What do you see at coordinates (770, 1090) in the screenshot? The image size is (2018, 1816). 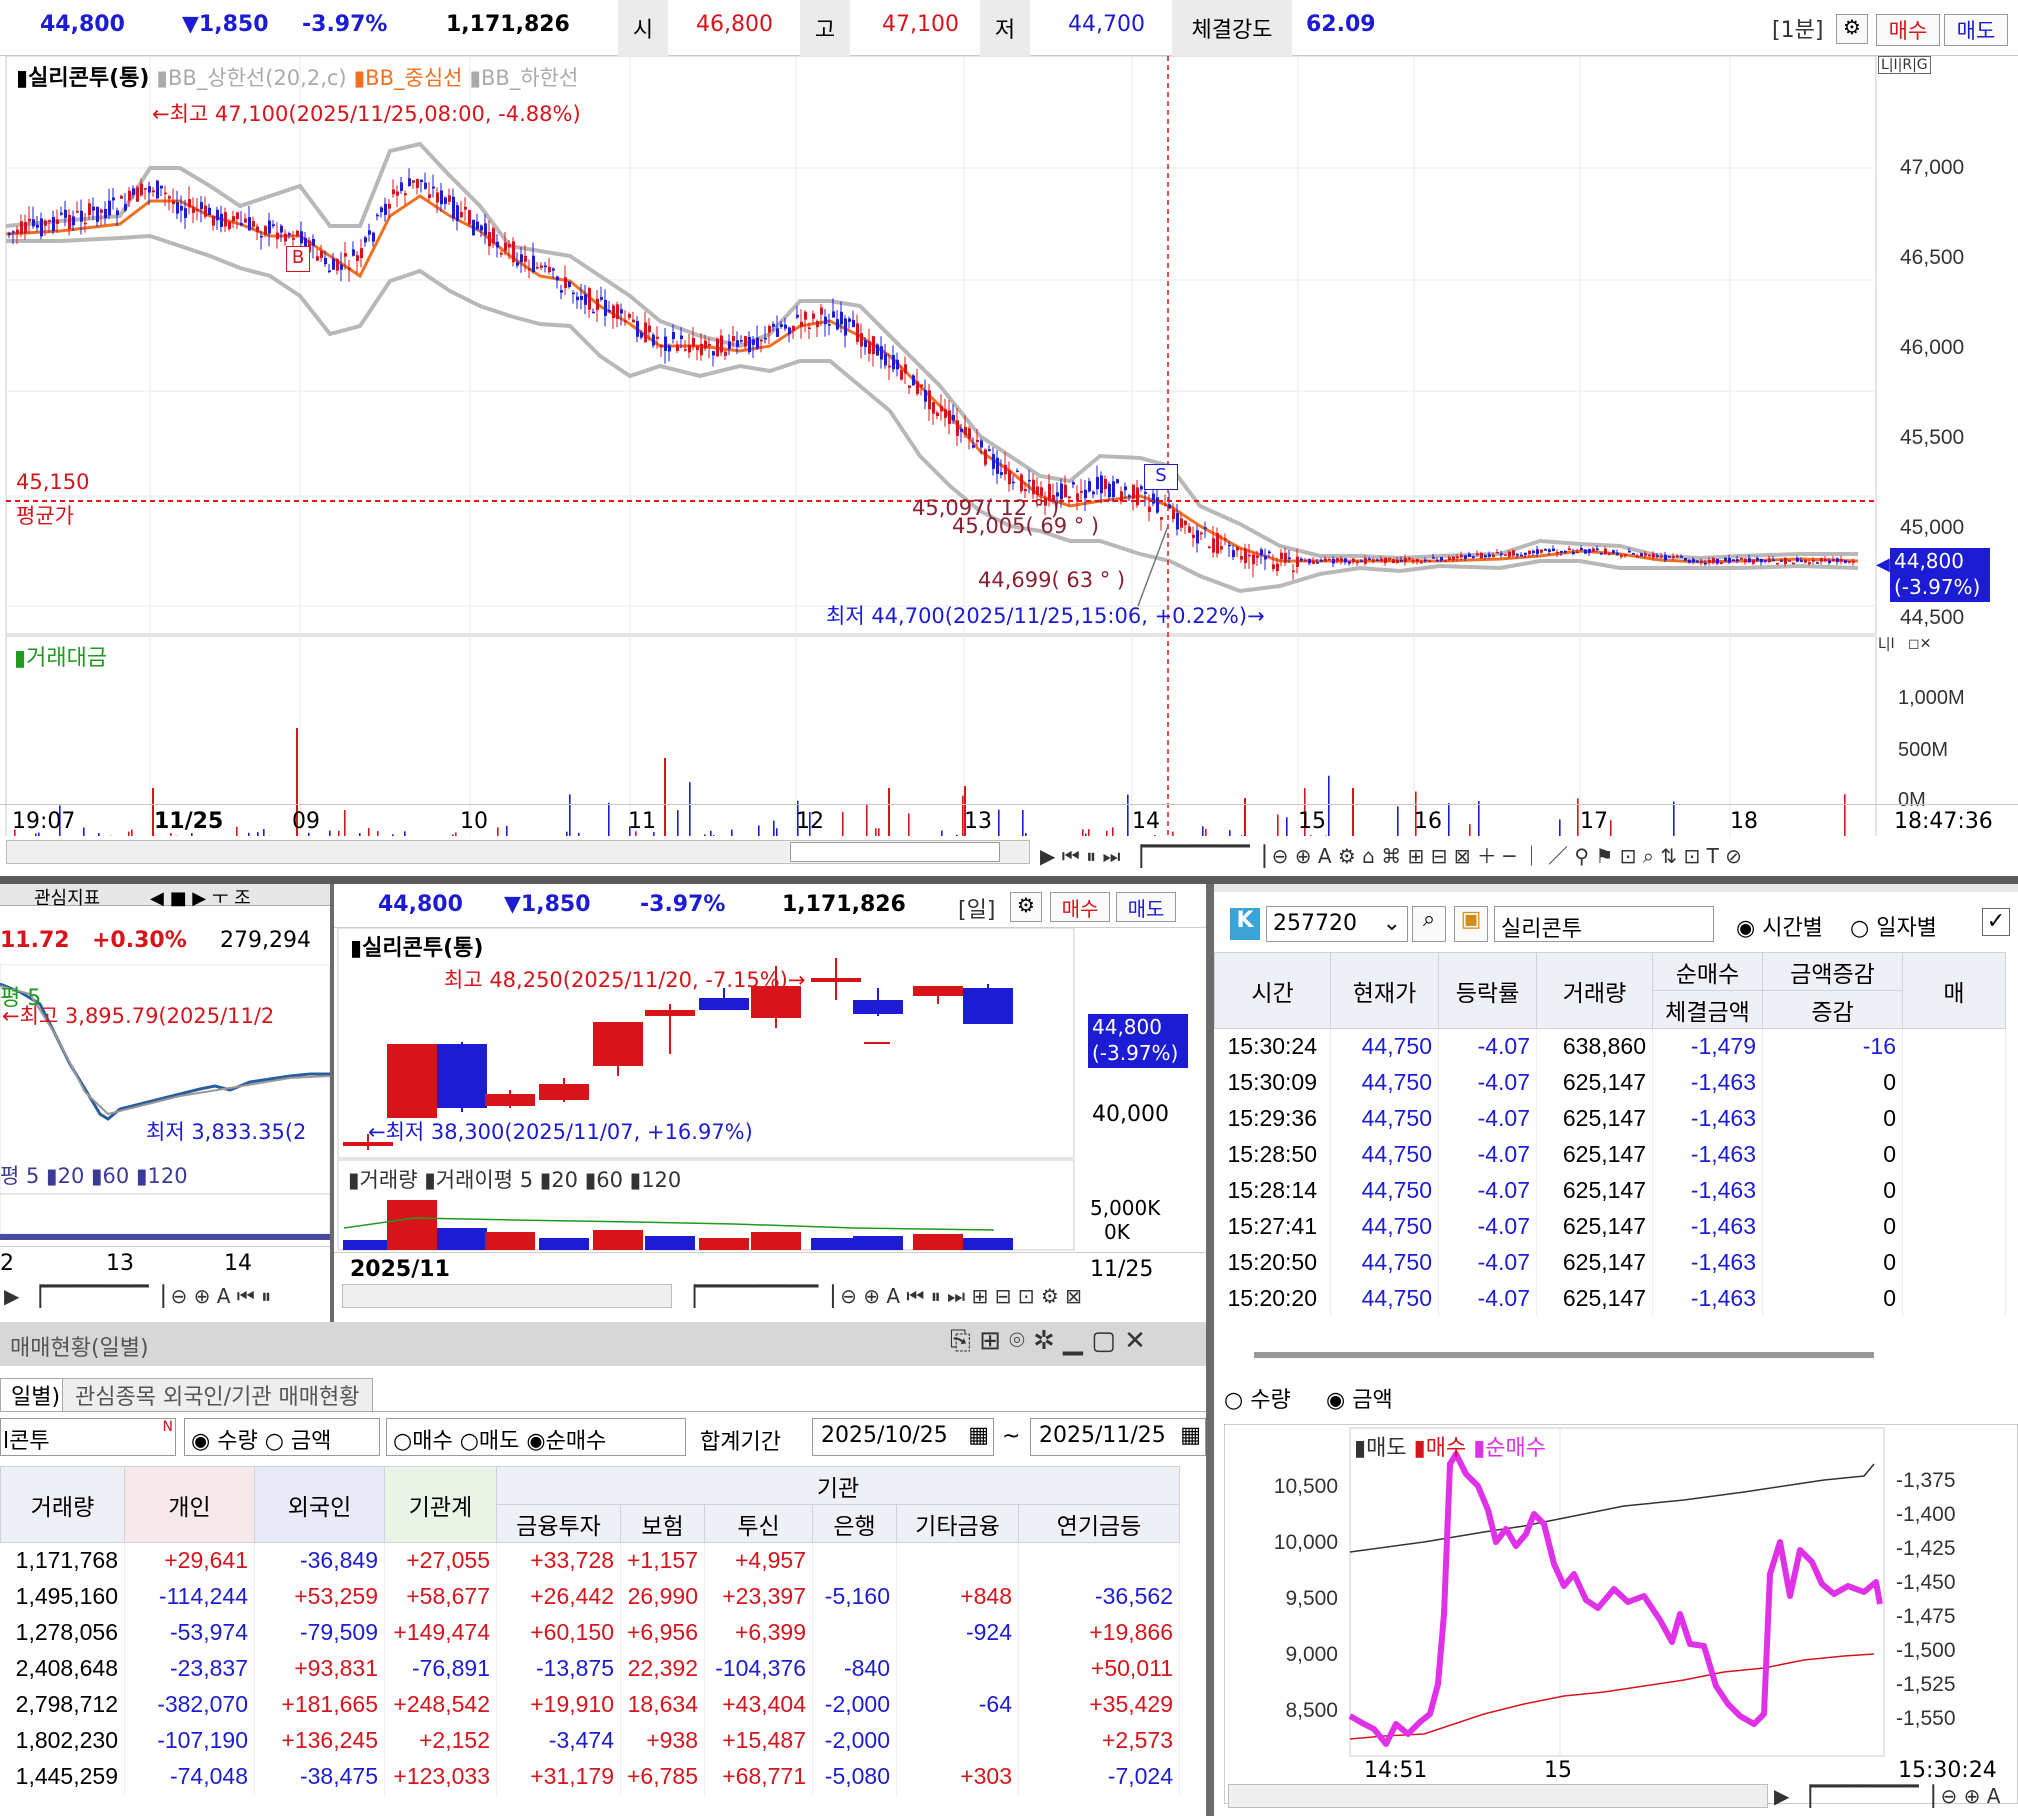 I see `daily-chart` at bounding box center [770, 1090].